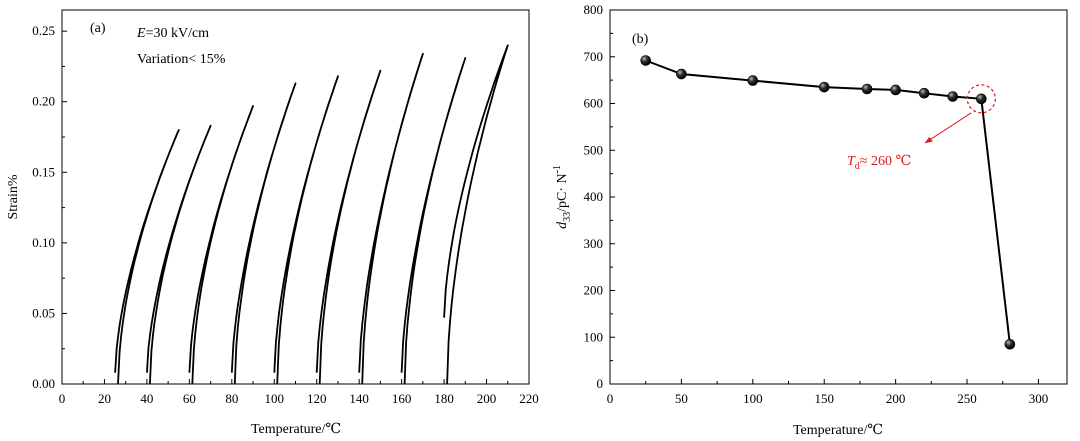 This screenshot has height=441, width=1080. I want to click on panel-a-x-tick-label: 140, so click(359, 398).